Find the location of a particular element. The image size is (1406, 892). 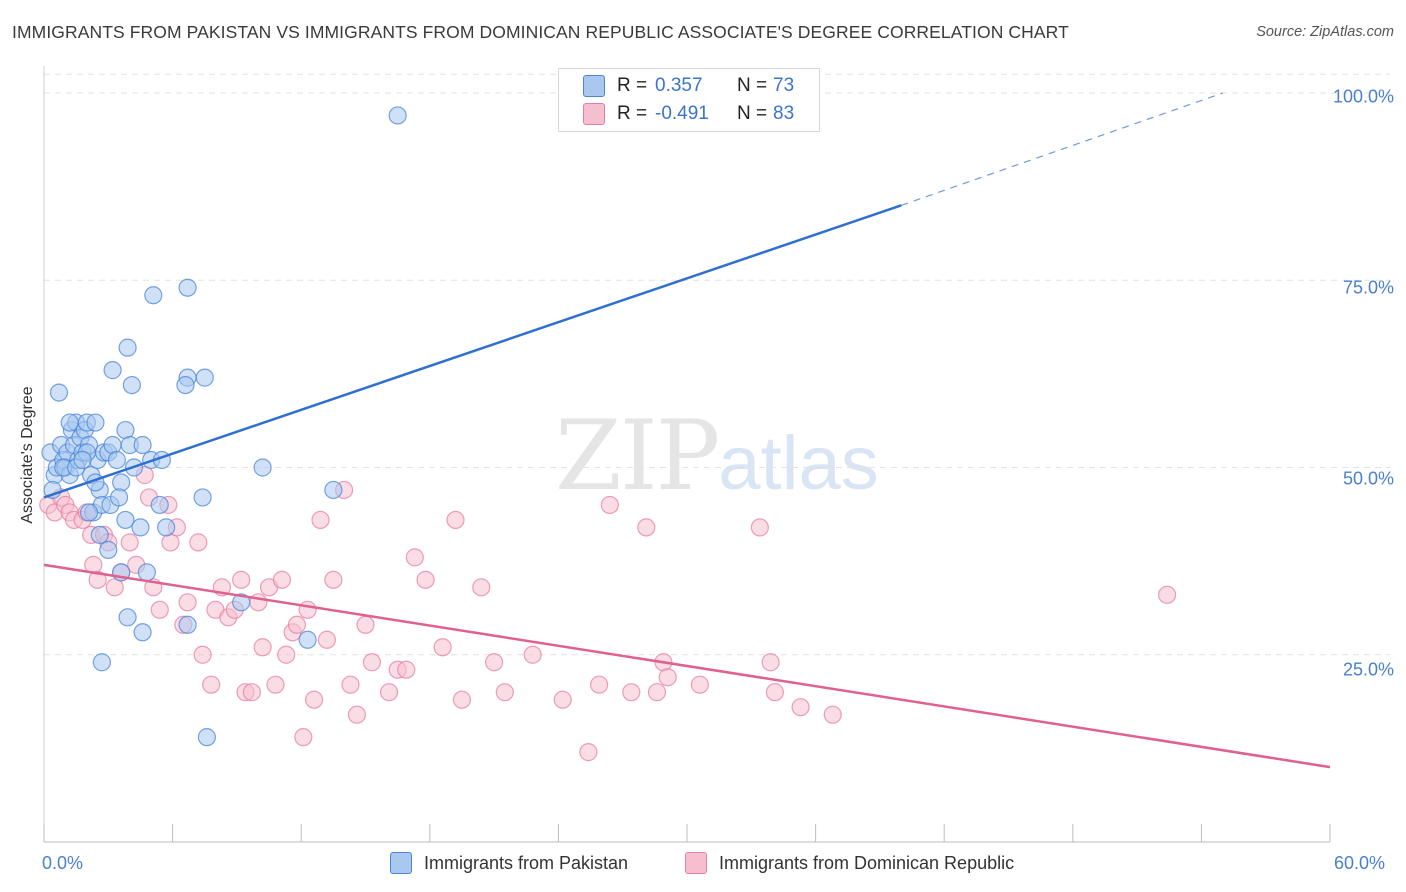

bottom-legend-swatch-pakistan is located at coordinates (401, 863).